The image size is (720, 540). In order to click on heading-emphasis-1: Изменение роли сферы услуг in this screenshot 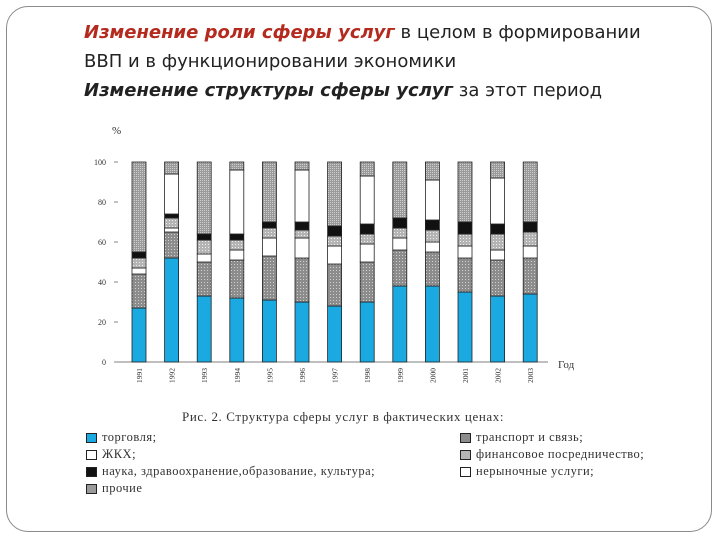, I will do `click(239, 32)`.